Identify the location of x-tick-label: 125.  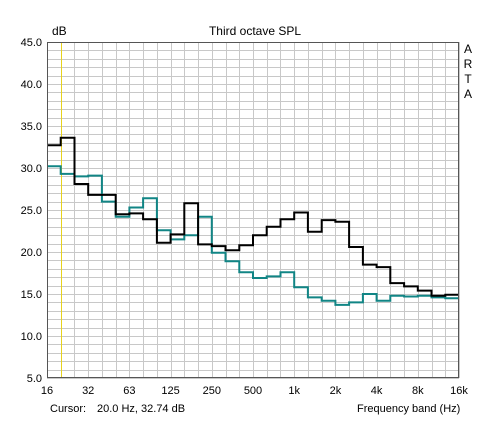
(170, 391).